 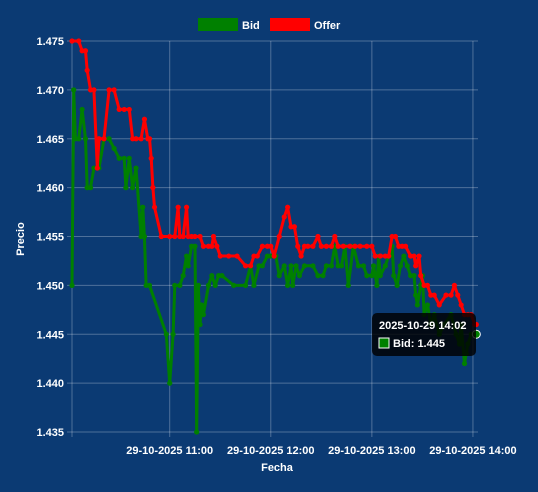 What do you see at coordinates (50, 140) in the screenshot?
I see `y-tick-label: 1.465` at bounding box center [50, 140].